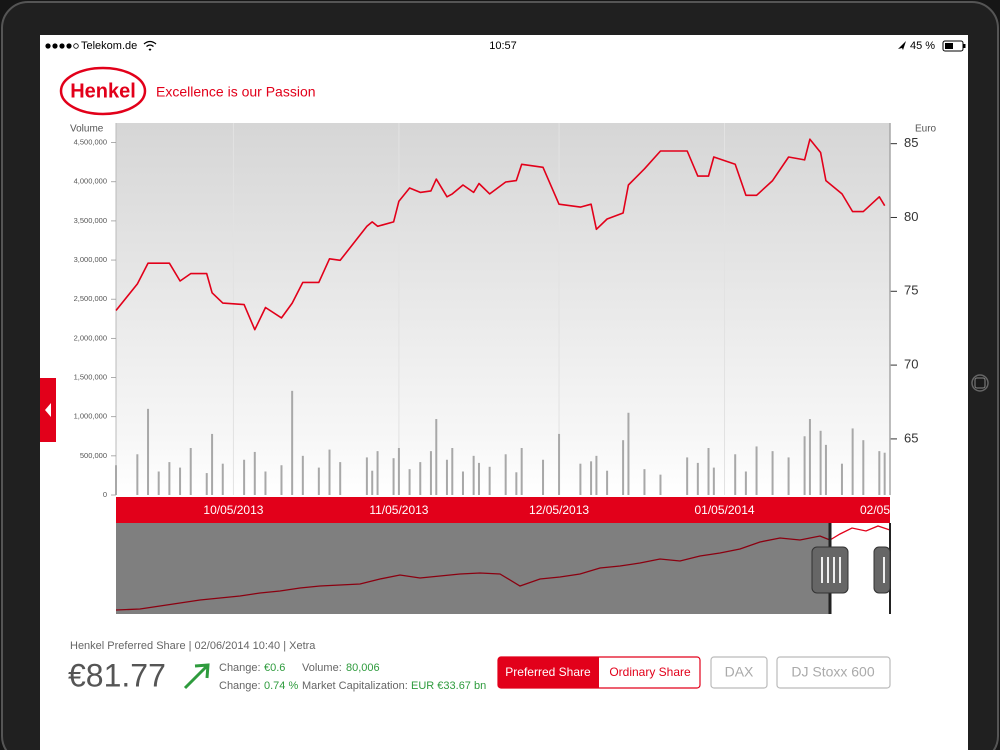 The image size is (1000, 750). What do you see at coordinates (150, 45) in the screenshot?
I see `wifi-icon` at bounding box center [150, 45].